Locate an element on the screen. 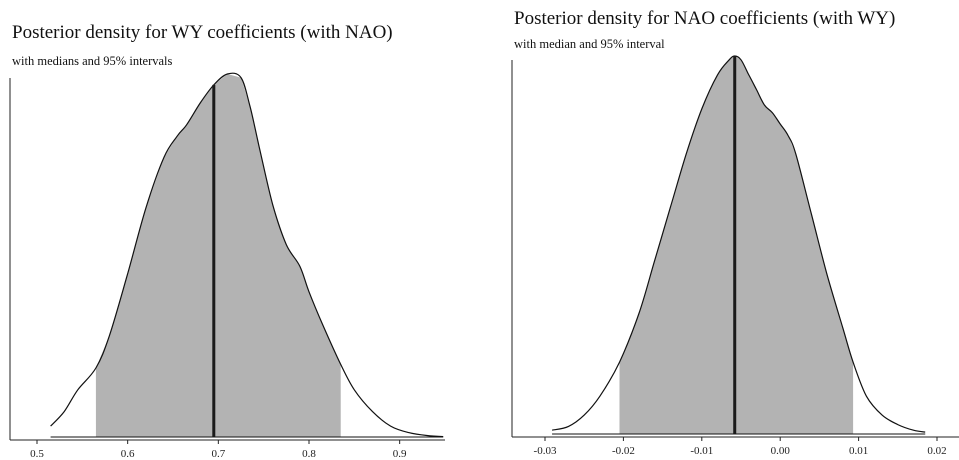  x-tick-label: 0.6 is located at coordinates (128, 454).